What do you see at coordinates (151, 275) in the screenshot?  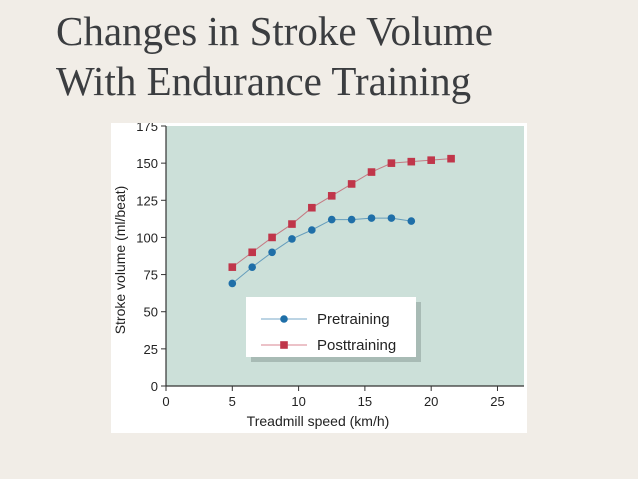 I see `y-tick-label: 75` at bounding box center [151, 275].